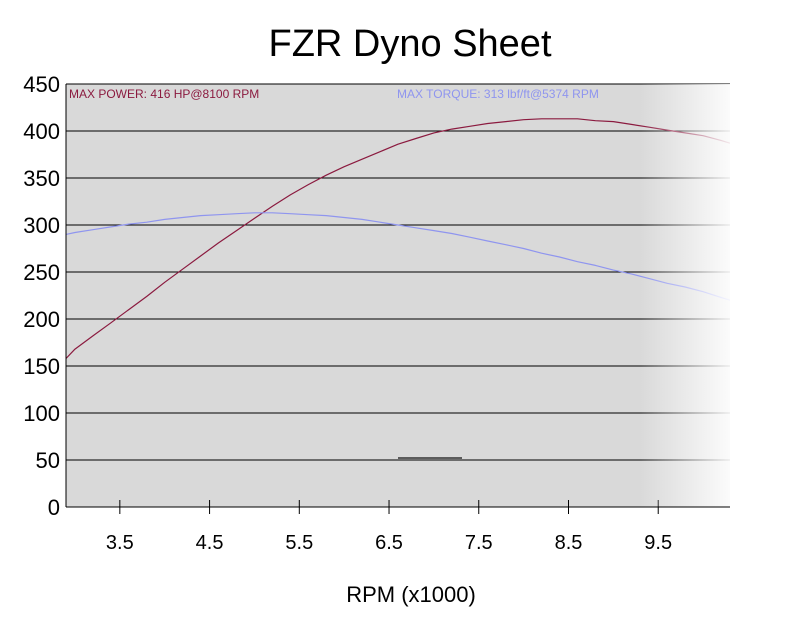 The width and height of the screenshot is (807, 638). Describe the element at coordinates (41, 413) in the screenshot. I see `y-tick-label: 100` at that location.